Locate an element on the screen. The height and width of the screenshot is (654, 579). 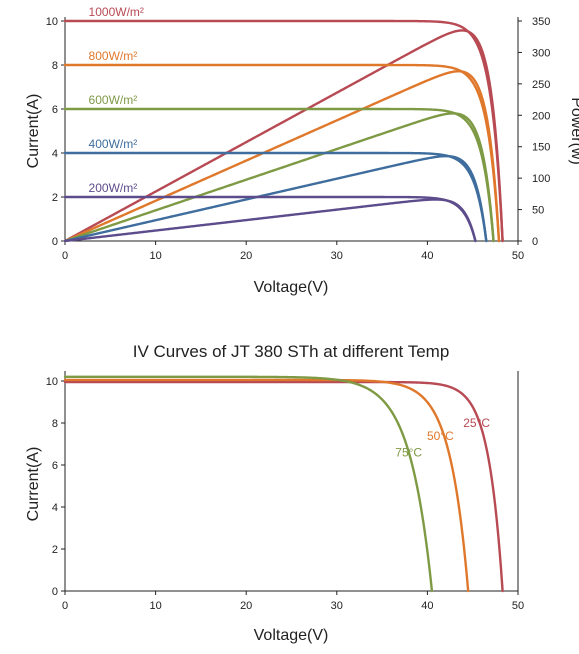
chart1-y-tick-label: 4 is located at coordinates (55, 154).